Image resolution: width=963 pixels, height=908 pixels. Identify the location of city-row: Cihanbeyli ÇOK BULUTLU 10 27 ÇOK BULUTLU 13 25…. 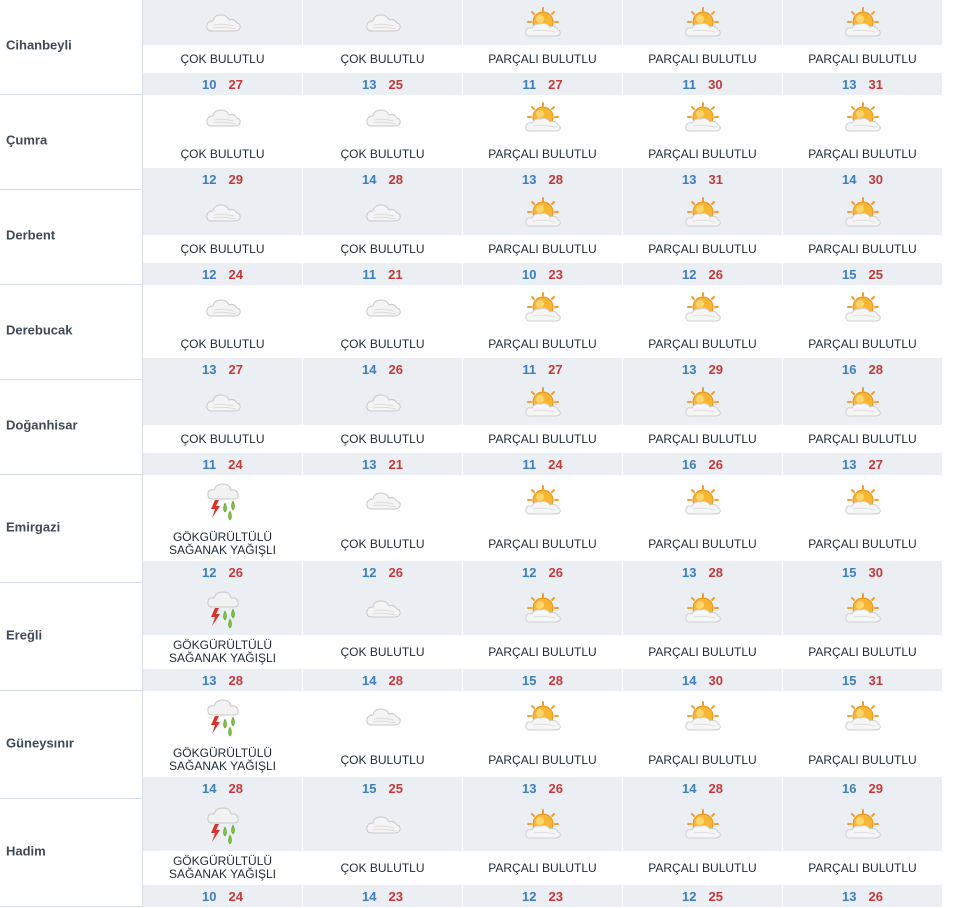
(471, 47).